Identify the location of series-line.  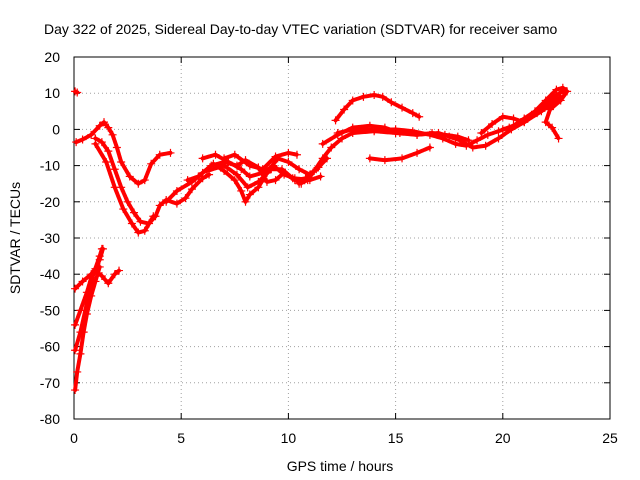
(124, 188).